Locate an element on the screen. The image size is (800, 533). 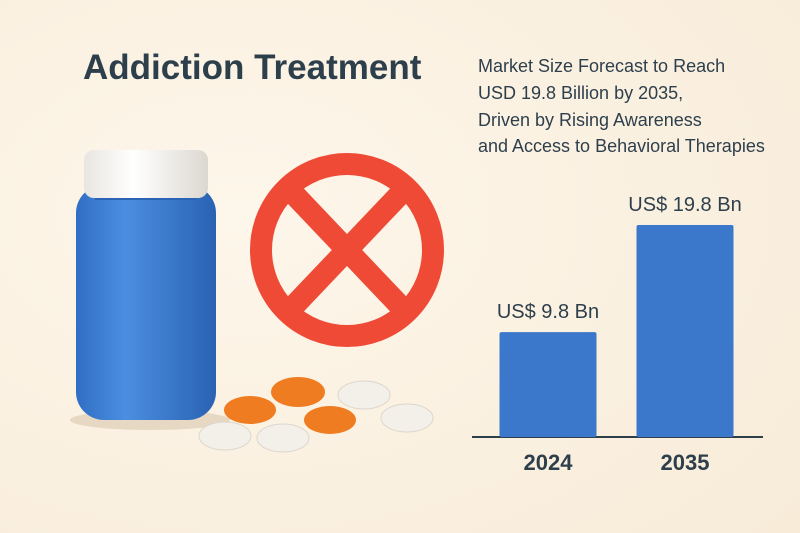
value-label: US$ 9.8 Bn is located at coordinates (548, 312).